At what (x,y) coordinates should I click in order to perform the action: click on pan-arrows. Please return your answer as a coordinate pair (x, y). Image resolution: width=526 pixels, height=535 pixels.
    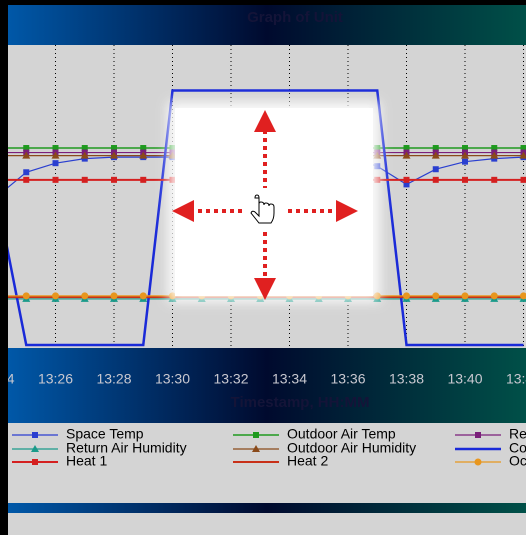
    Looking at the image, I should click on (265, 206).